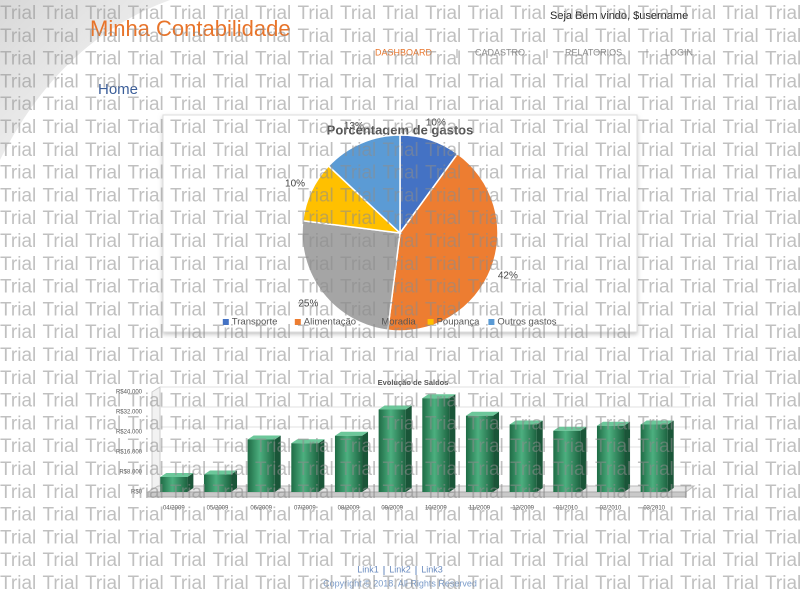  Describe the element at coordinates (130, 473) in the screenshot. I see `y-tick-label: R$8.000` at that location.